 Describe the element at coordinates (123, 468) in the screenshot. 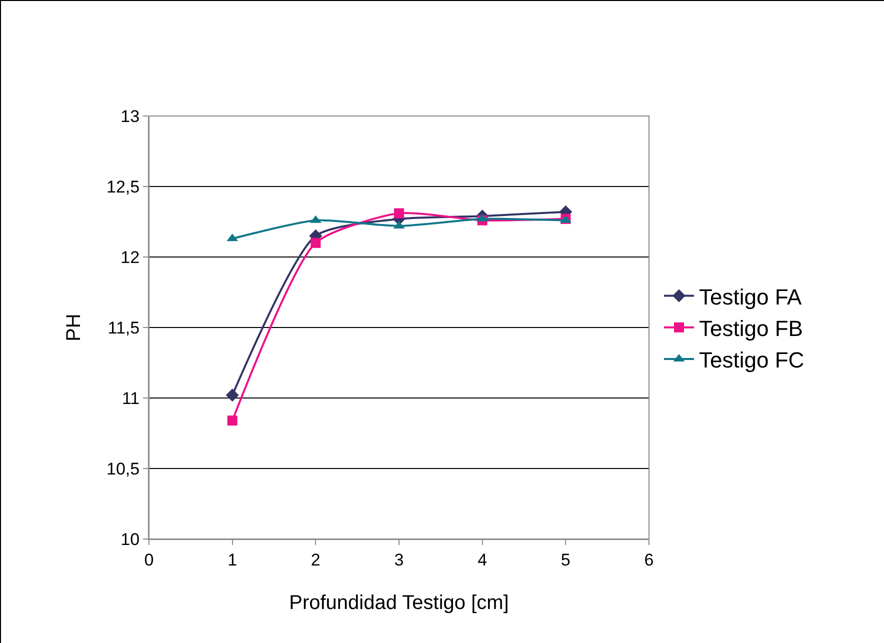

I see `y-tick-label: 10,5` at that location.